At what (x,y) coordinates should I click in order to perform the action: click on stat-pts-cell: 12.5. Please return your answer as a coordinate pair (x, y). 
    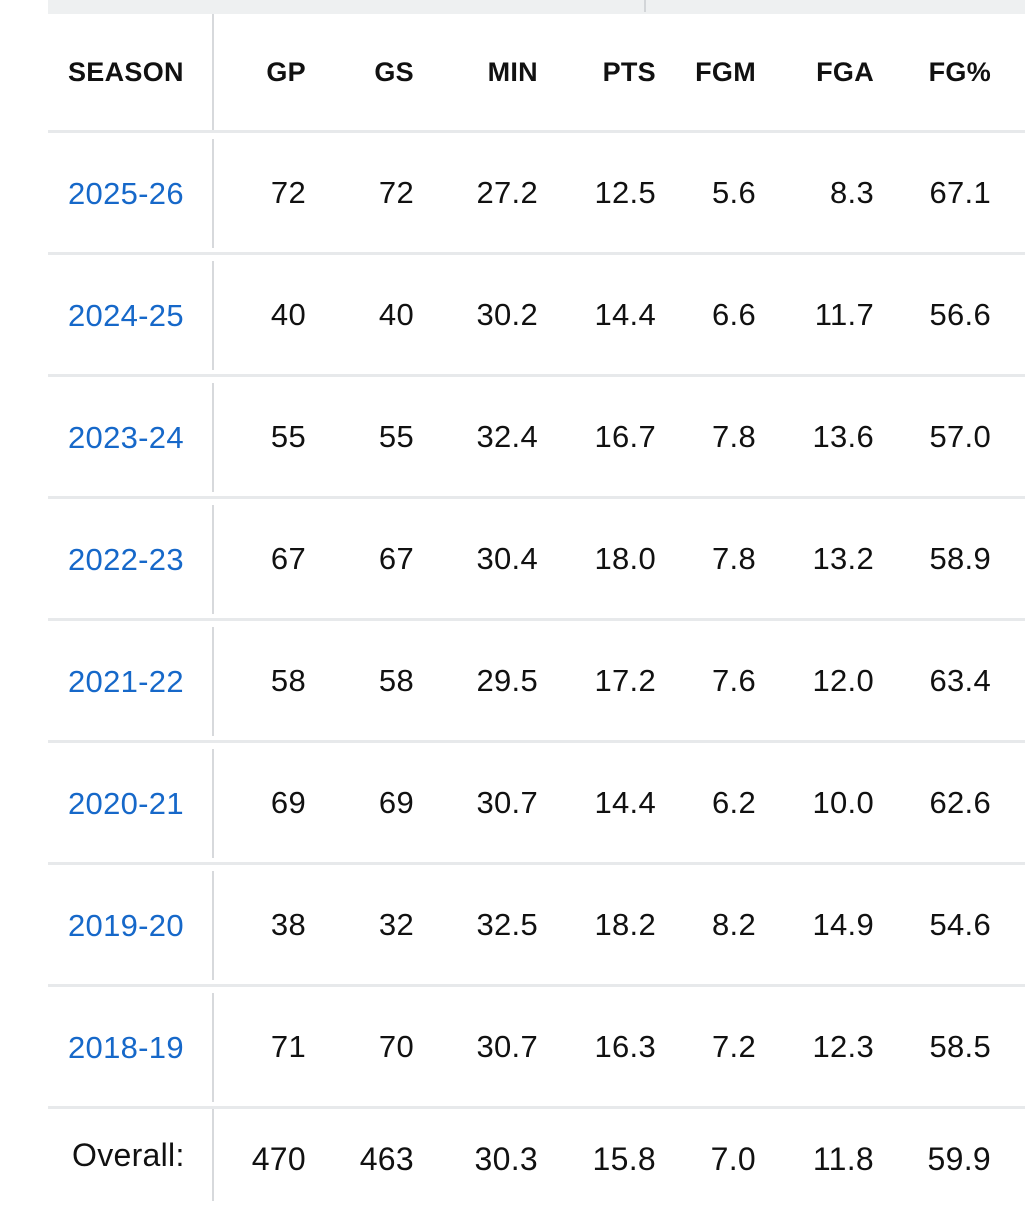
    Looking at the image, I should click on (625, 192).